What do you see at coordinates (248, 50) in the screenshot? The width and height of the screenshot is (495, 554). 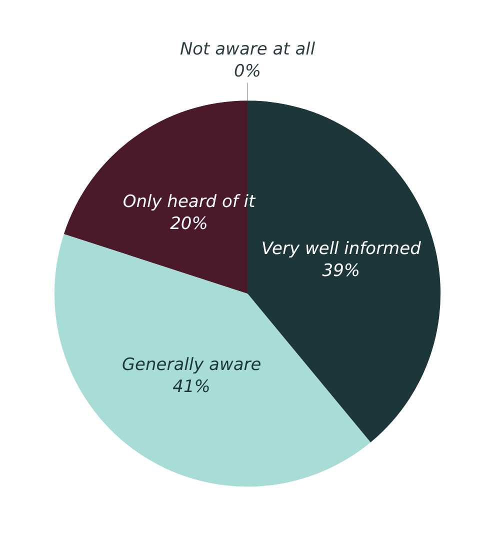 I see `category-label: Not aware at all` at bounding box center [248, 50].